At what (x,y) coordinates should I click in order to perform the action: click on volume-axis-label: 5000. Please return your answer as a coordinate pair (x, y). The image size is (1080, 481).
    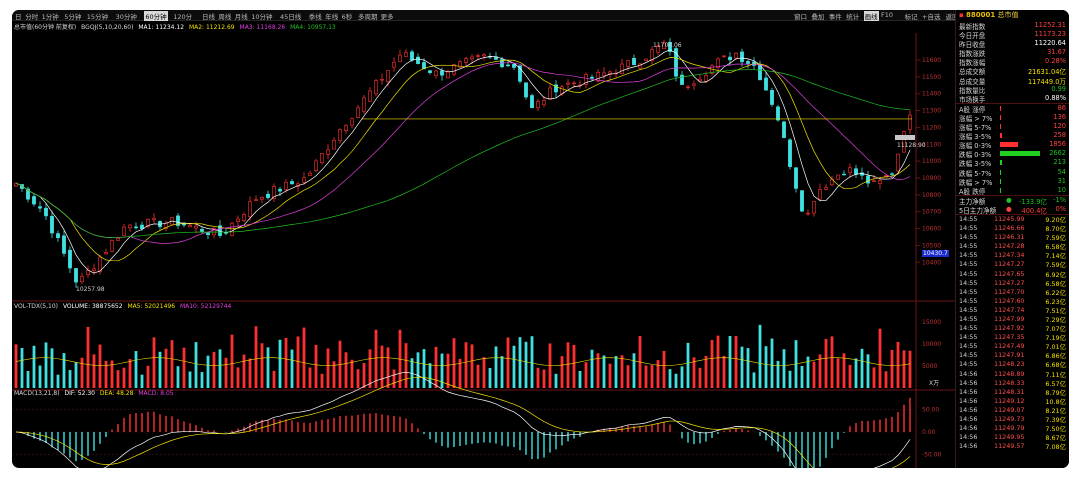
    Looking at the image, I should click on (929, 366).